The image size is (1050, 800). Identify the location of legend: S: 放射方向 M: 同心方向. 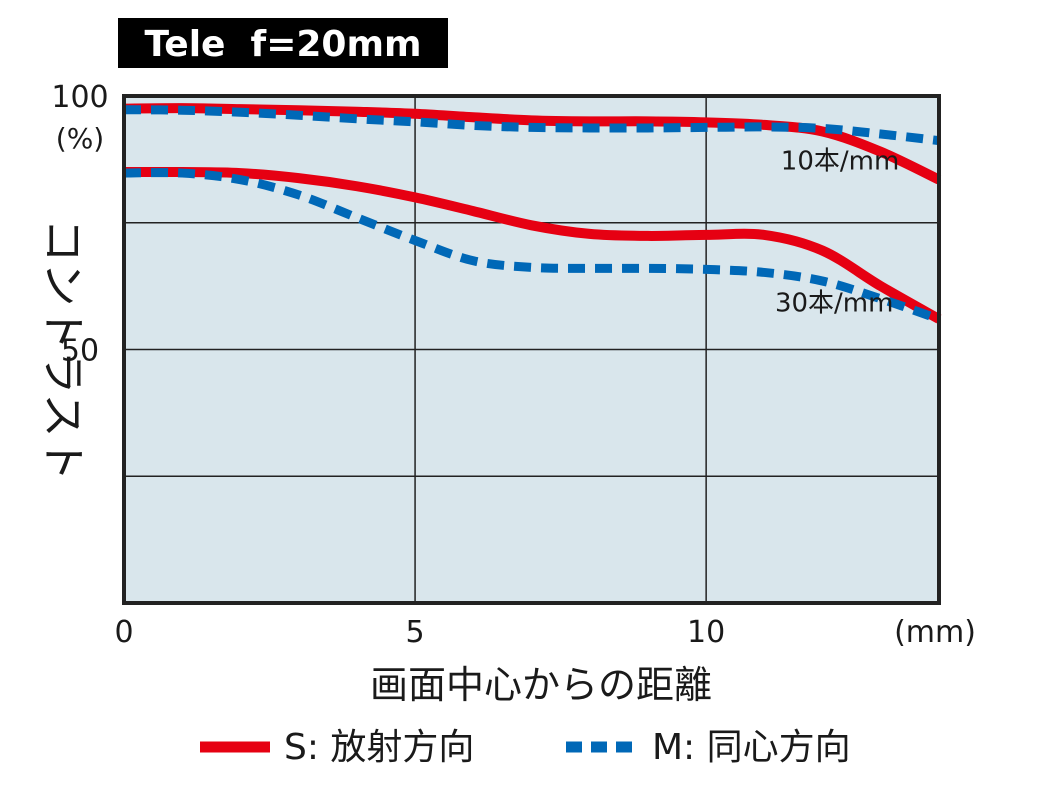
(525, 747).